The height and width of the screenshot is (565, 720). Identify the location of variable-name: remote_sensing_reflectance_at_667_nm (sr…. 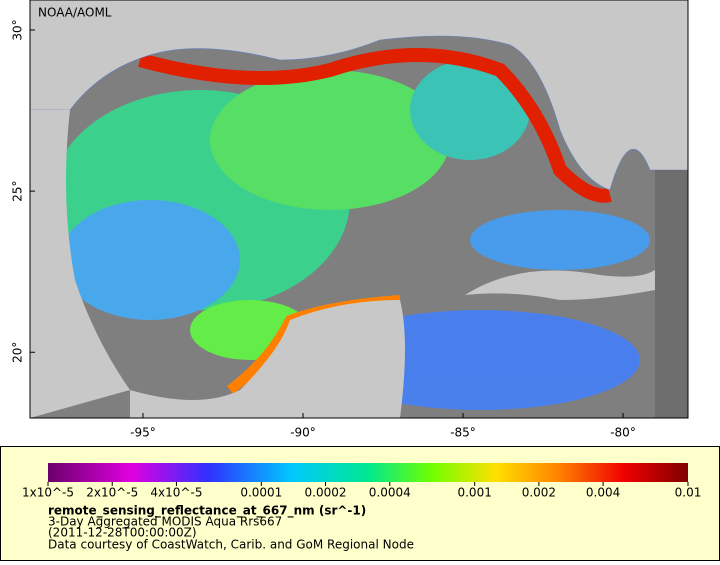
(207, 511).